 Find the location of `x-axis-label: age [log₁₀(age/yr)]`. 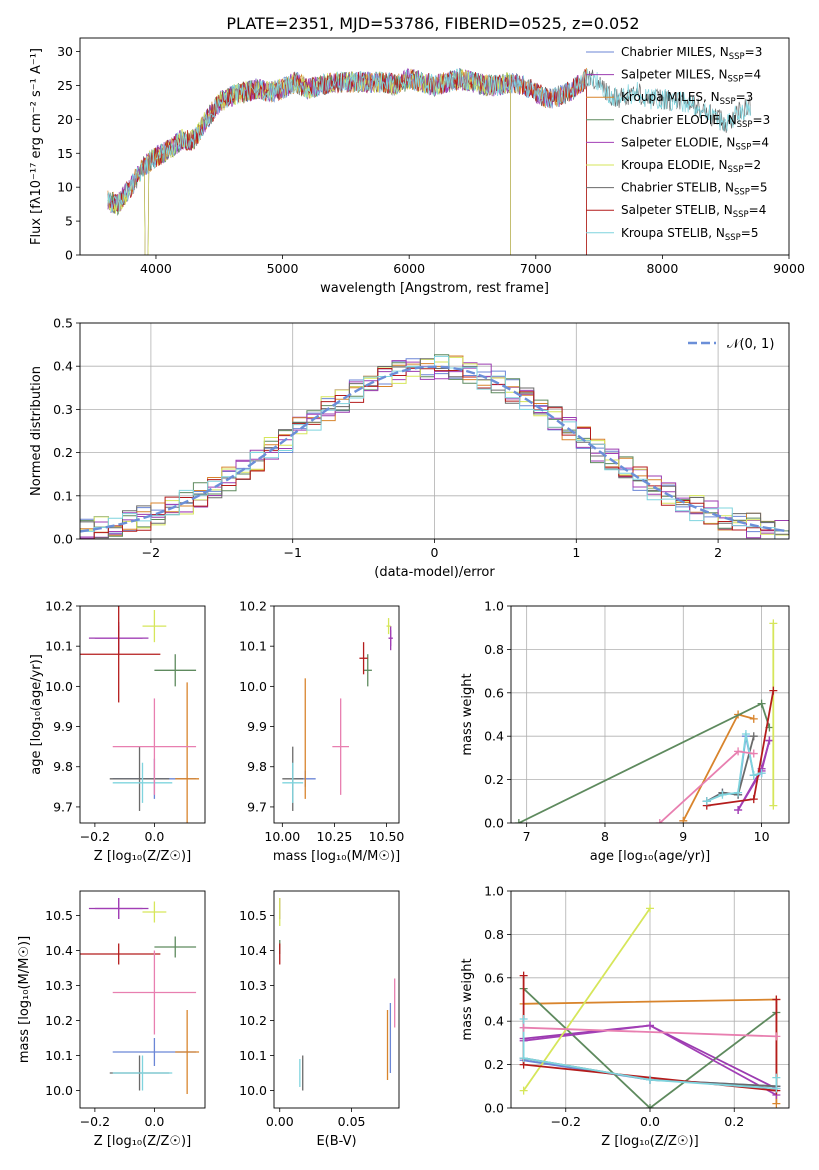

x-axis-label: age [log₁₀(age/yr)] is located at coordinates (650, 856).